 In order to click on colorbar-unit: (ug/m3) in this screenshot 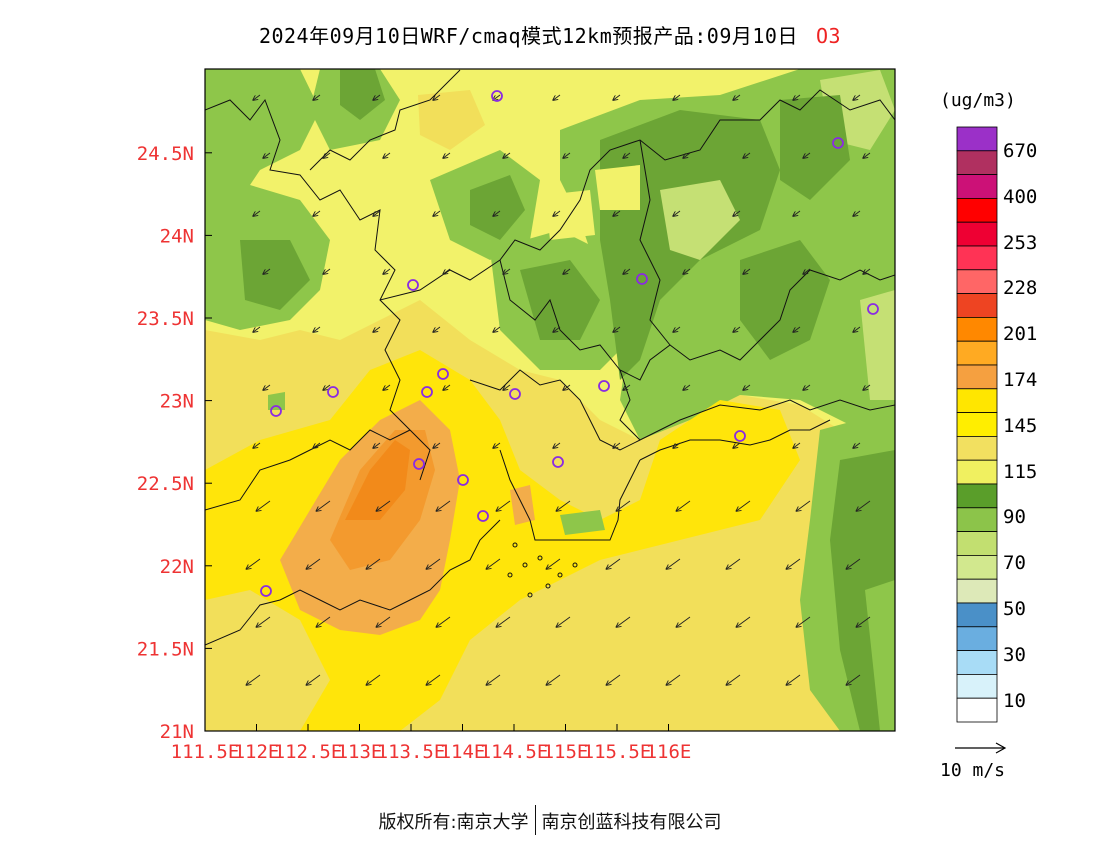, I will do `click(978, 100)`.